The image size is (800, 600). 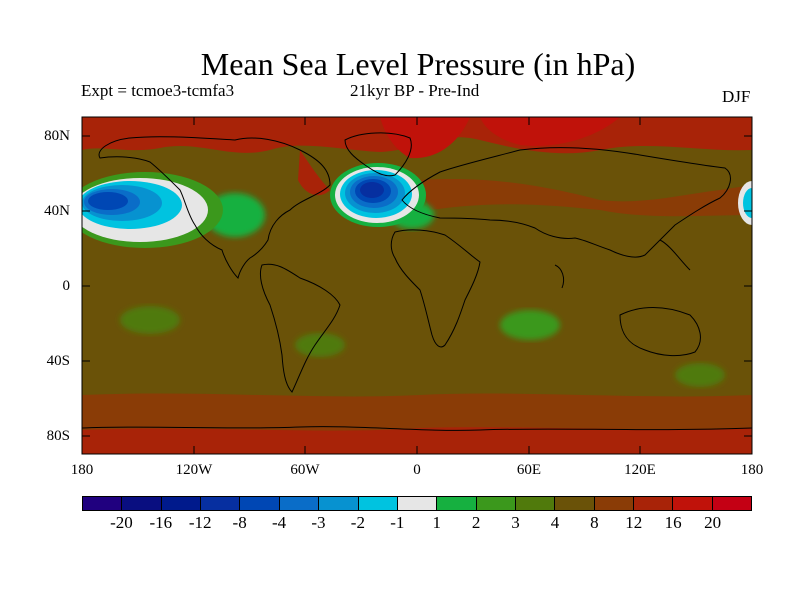 What do you see at coordinates (634, 522) in the screenshot?
I see `colorbar-label: 12` at bounding box center [634, 522].